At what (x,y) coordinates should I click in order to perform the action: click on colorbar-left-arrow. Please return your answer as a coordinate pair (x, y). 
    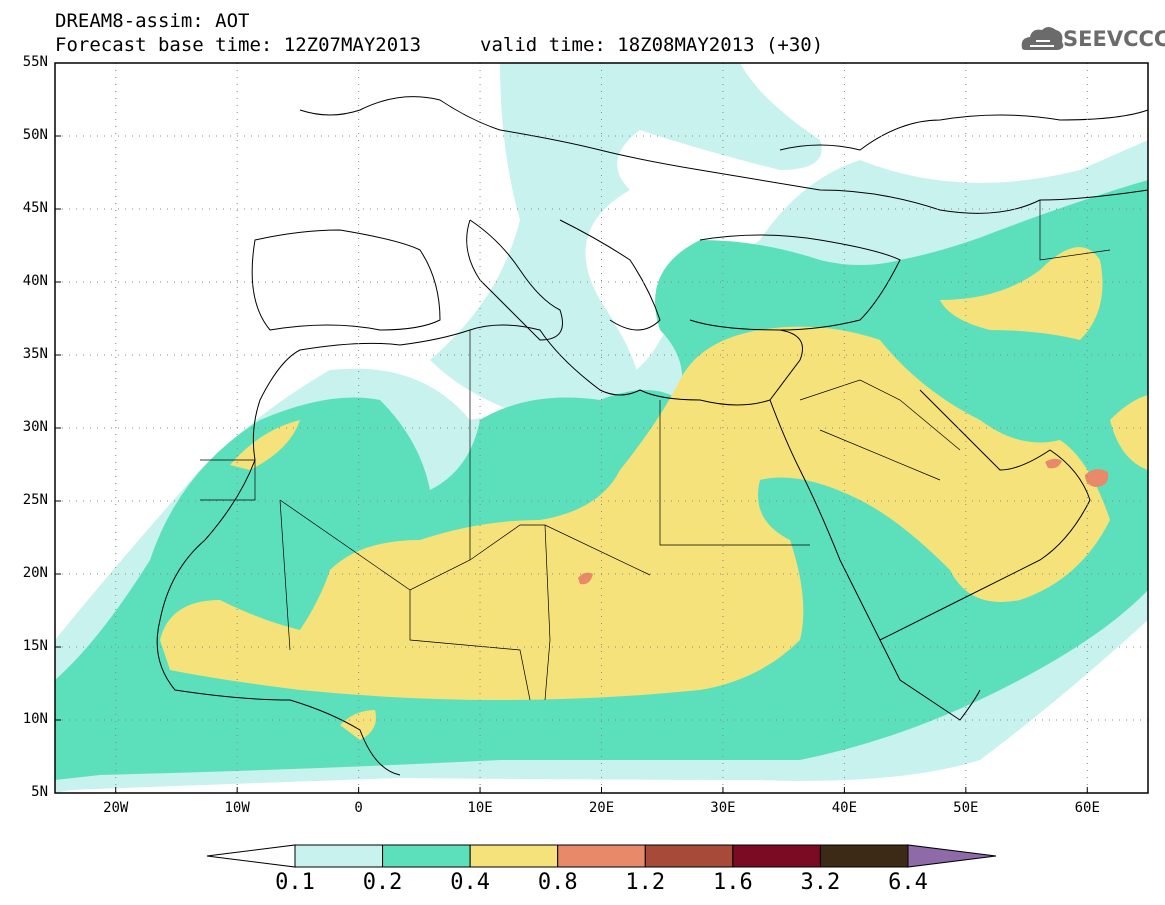
    Looking at the image, I should click on (251, 856).